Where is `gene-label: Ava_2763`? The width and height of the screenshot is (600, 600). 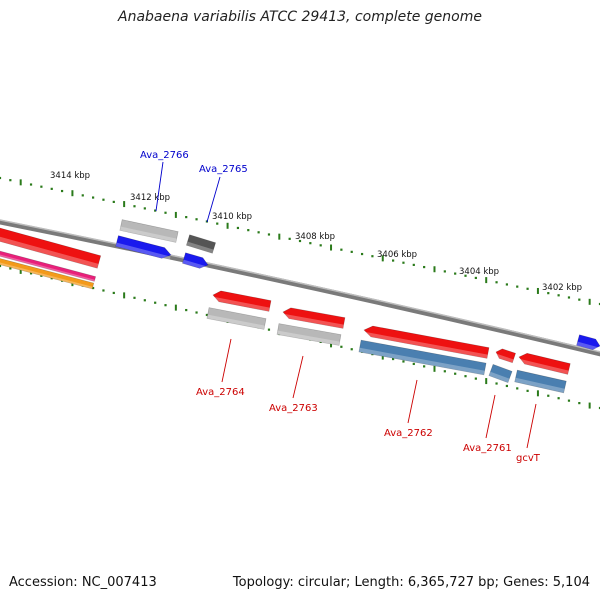
gene-label: Ava_2763 is located at coordinates (293, 408).